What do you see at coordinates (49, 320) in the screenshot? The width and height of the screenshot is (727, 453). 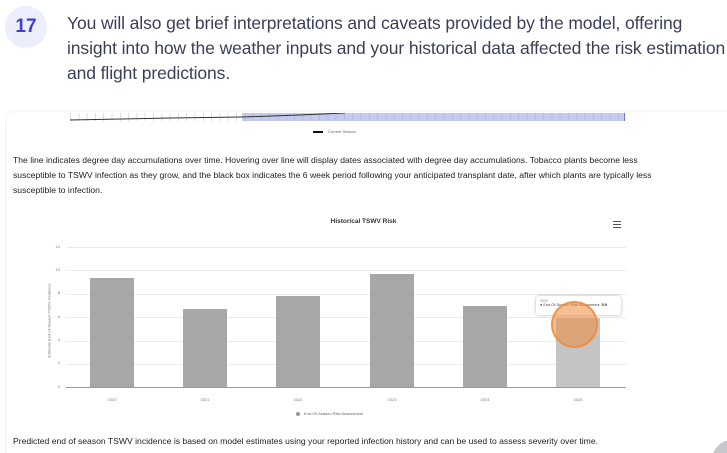 I see `y-axis-label: Estimate End-of-Season TSWV Incidence` at bounding box center [49, 320].